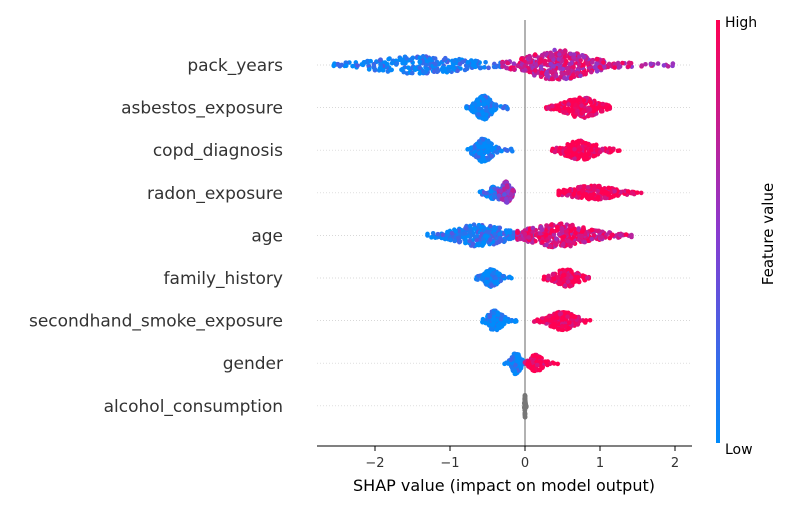 This screenshot has width=800, height=509. What do you see at coordinates (156, 322) in the screenshot?
I see `feature-label: secondhand_smoke_exposure` at bounding box center [156, 322].